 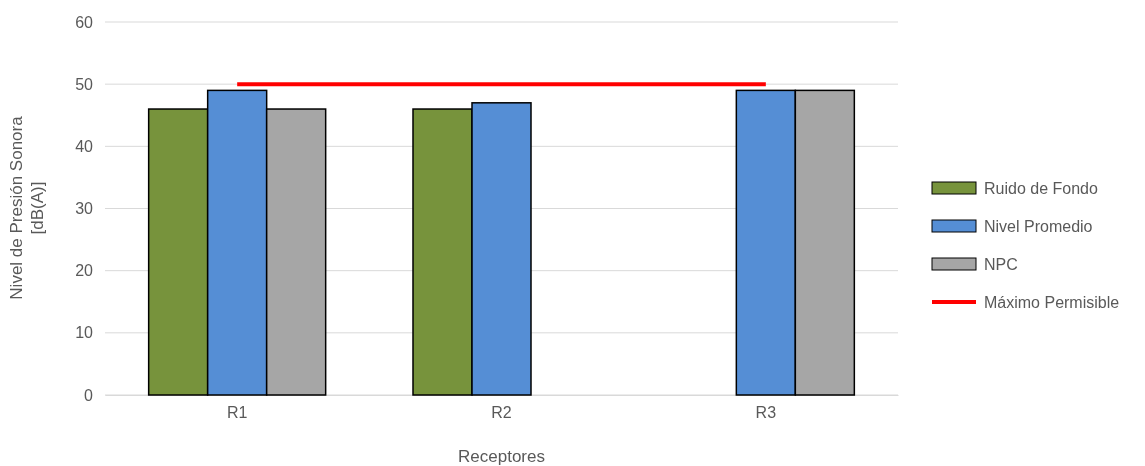 I want to click on y-tick-label: 10, so click(x=84, y=333).